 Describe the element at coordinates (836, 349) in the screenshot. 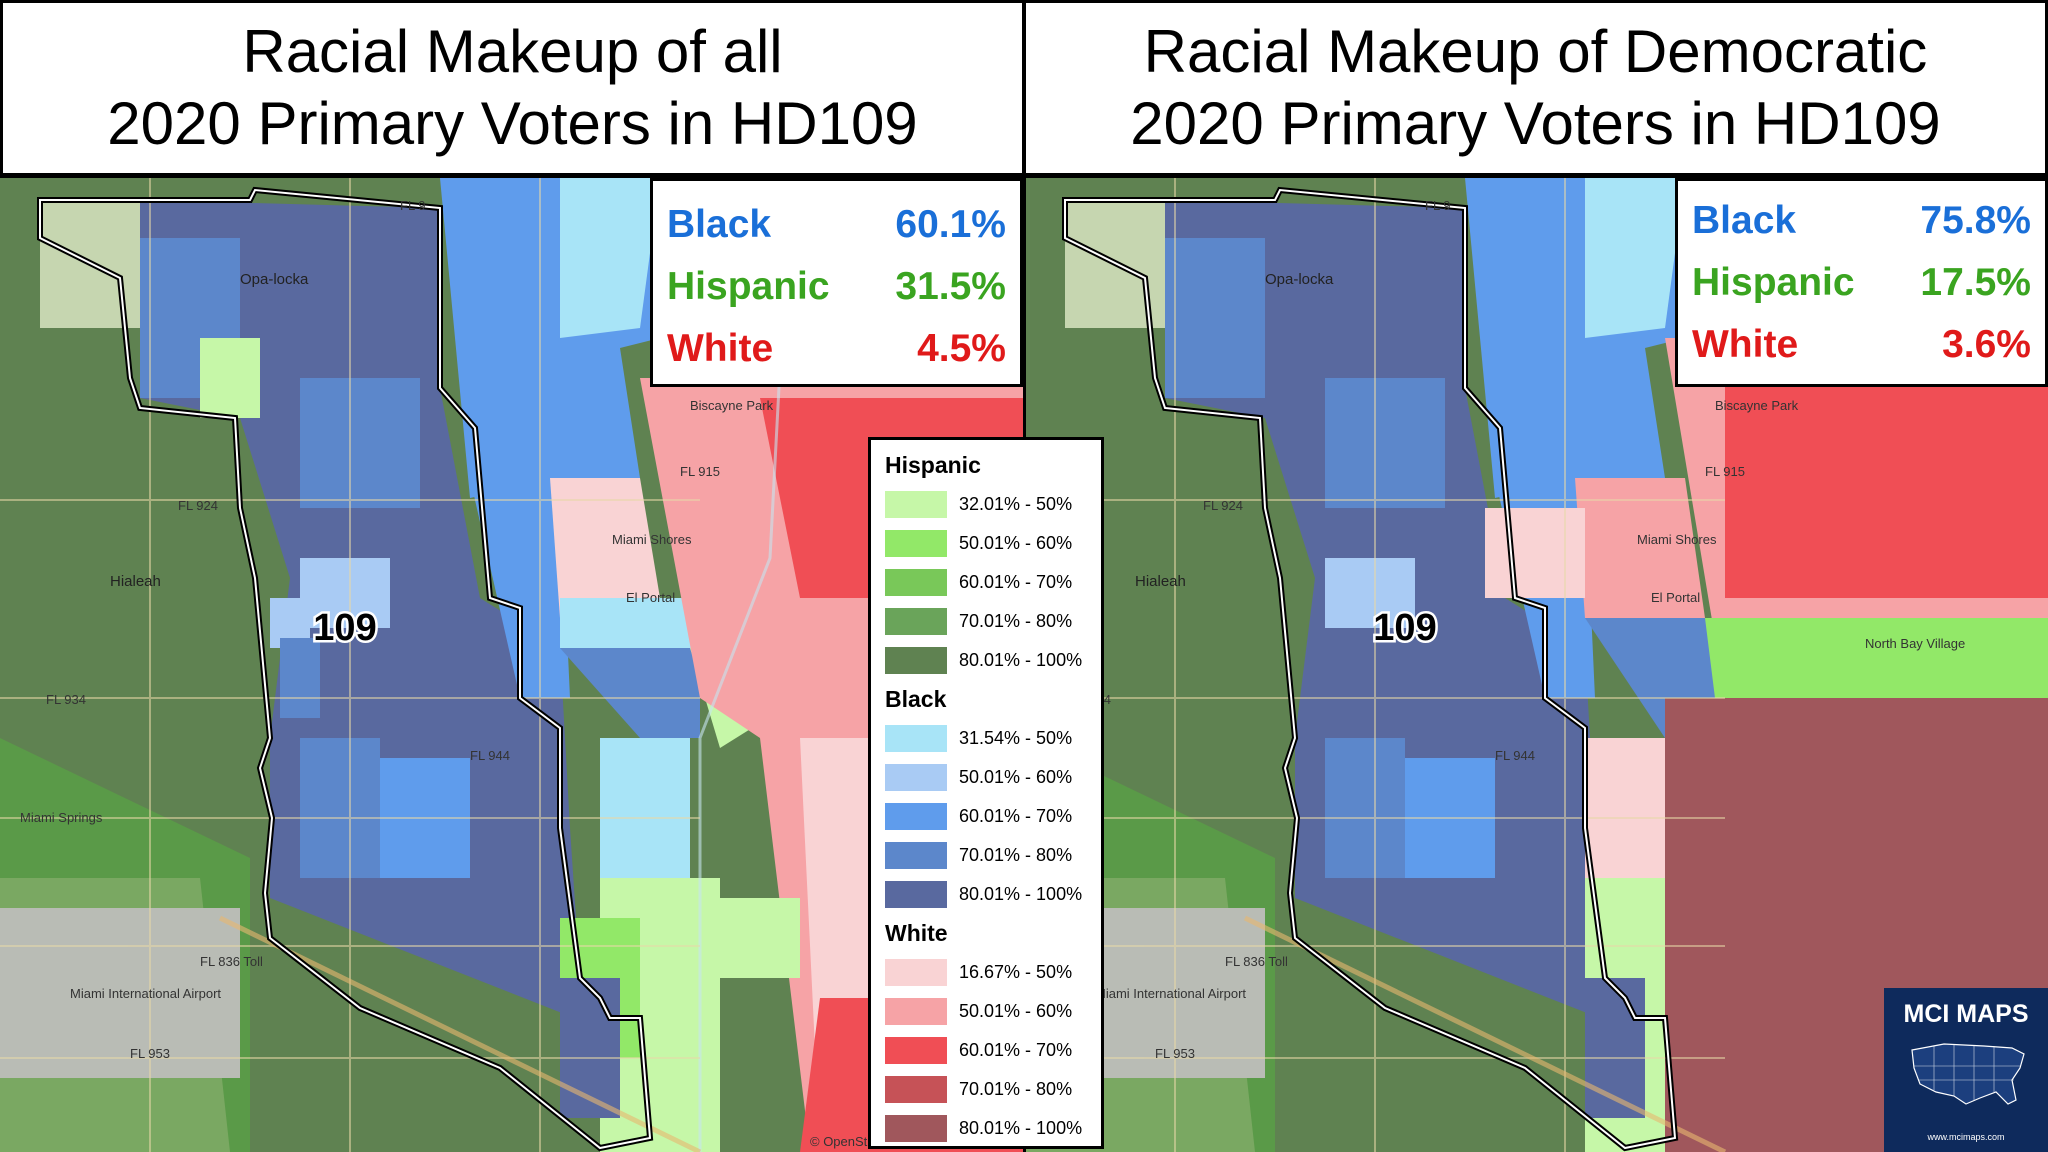

I see `left-stat-white: White 4.5%` at that location.